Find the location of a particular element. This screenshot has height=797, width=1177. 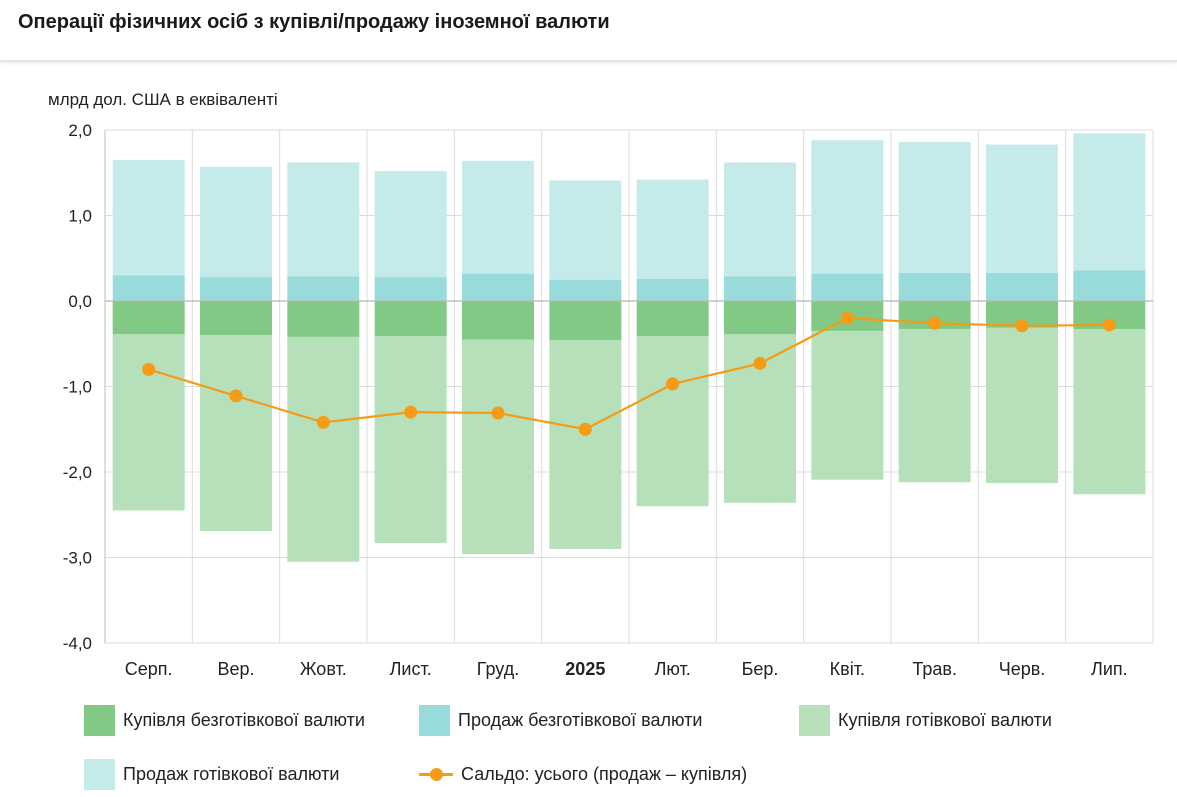

legend-item: Сальдо: усього (продаж – купівля) is located at coordinates (583, 774).